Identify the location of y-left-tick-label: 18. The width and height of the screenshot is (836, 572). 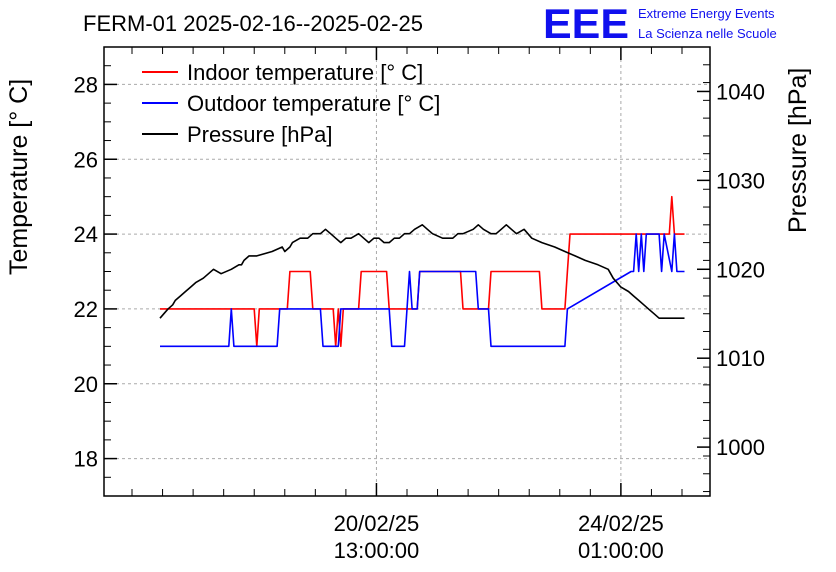
(86, 459).